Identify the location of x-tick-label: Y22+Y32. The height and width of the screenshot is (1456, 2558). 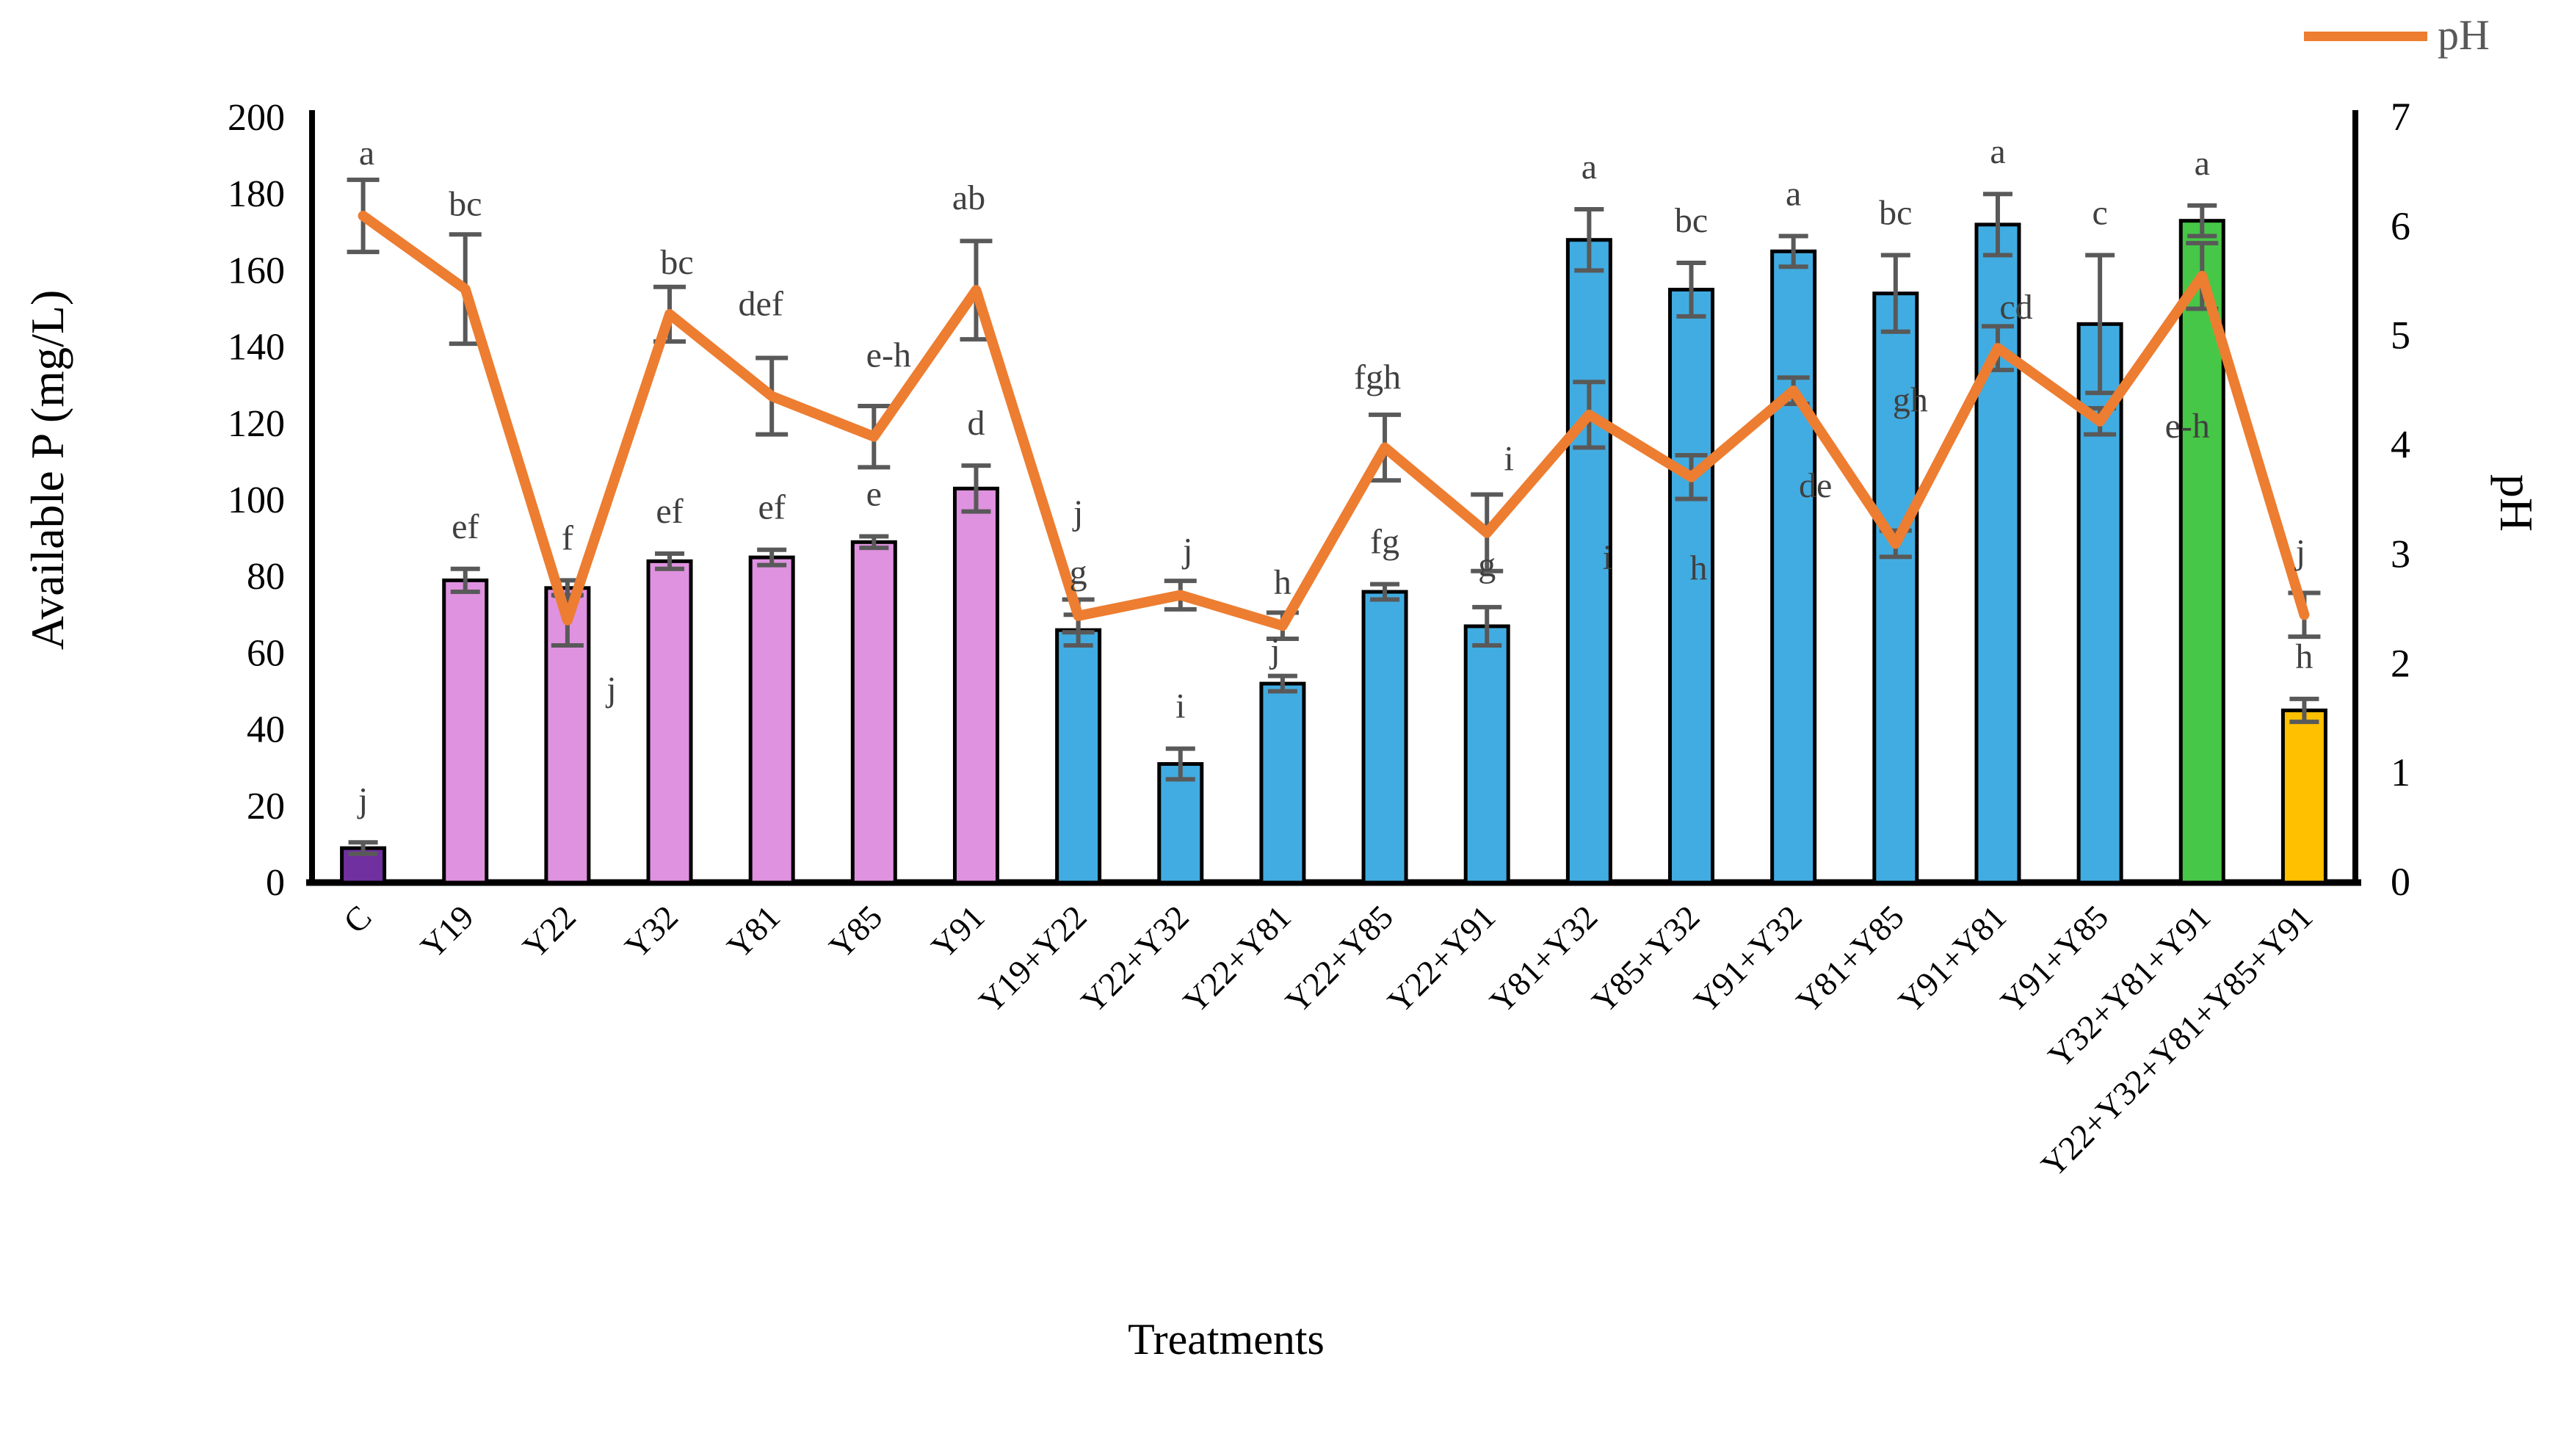
(1134, 959).